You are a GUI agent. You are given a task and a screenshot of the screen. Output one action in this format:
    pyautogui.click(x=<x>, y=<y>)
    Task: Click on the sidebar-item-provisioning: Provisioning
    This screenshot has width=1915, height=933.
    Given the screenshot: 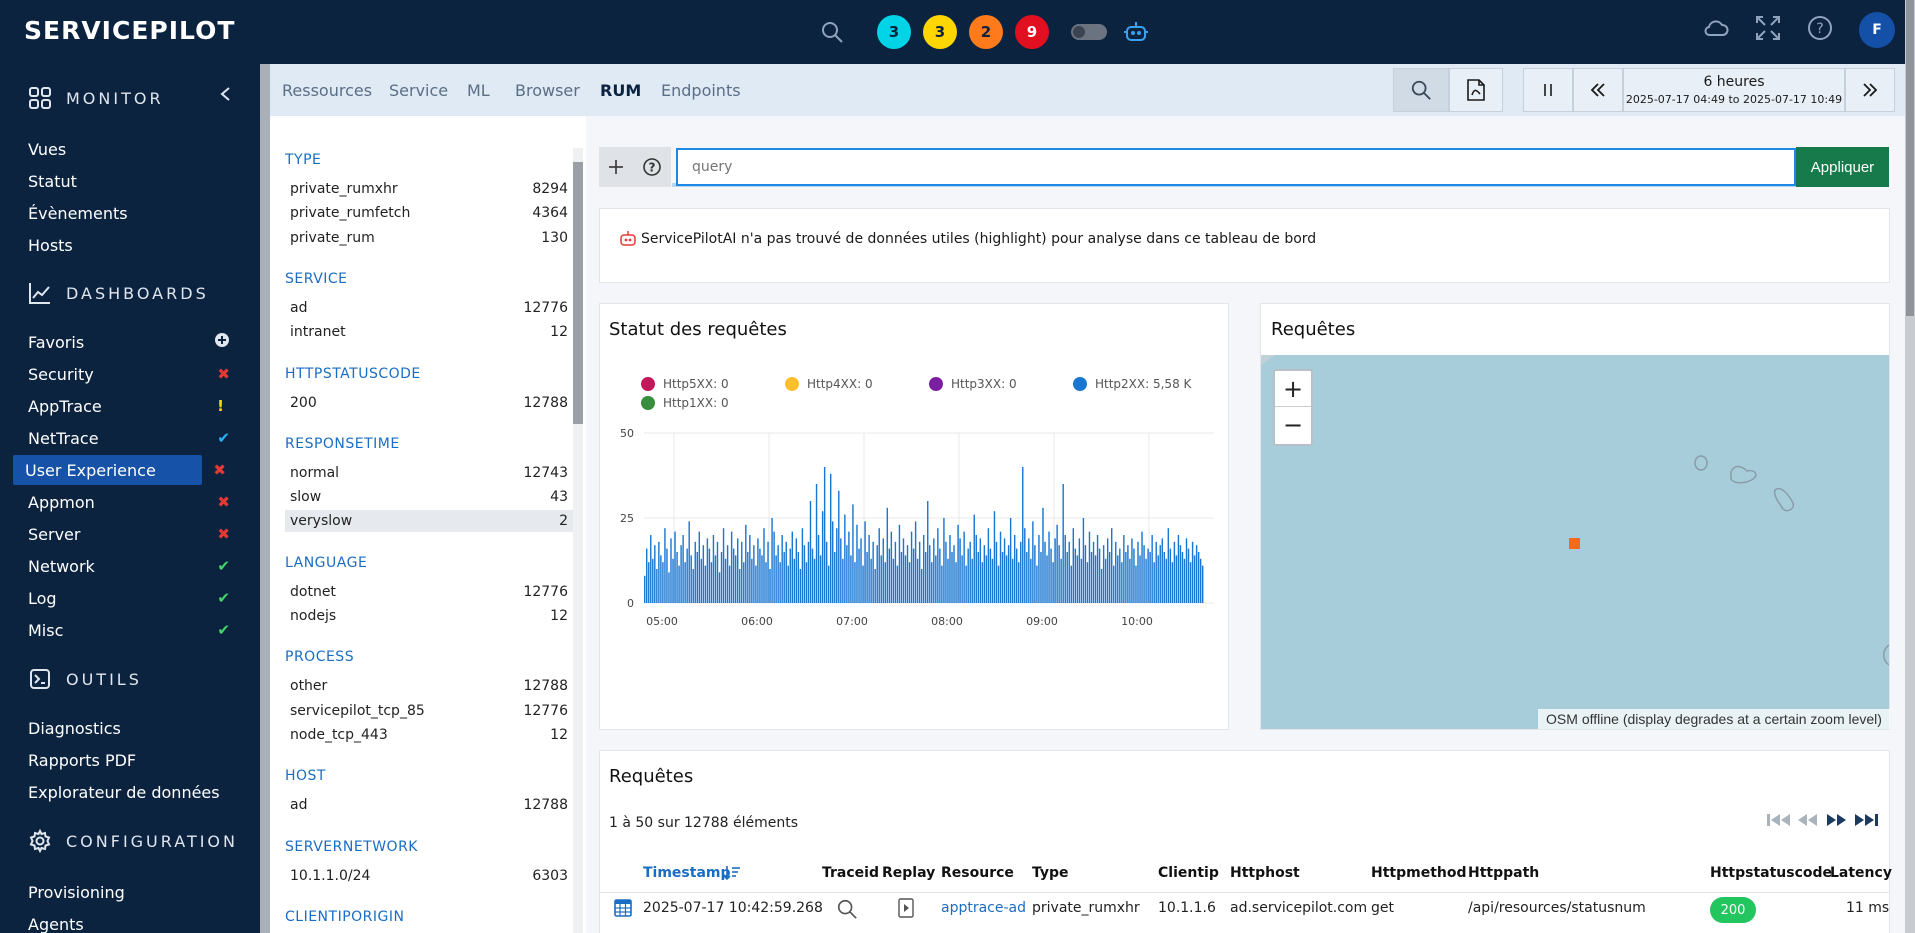 What is the action you would take?
    pyautogui.click(x=76, y=892)
    